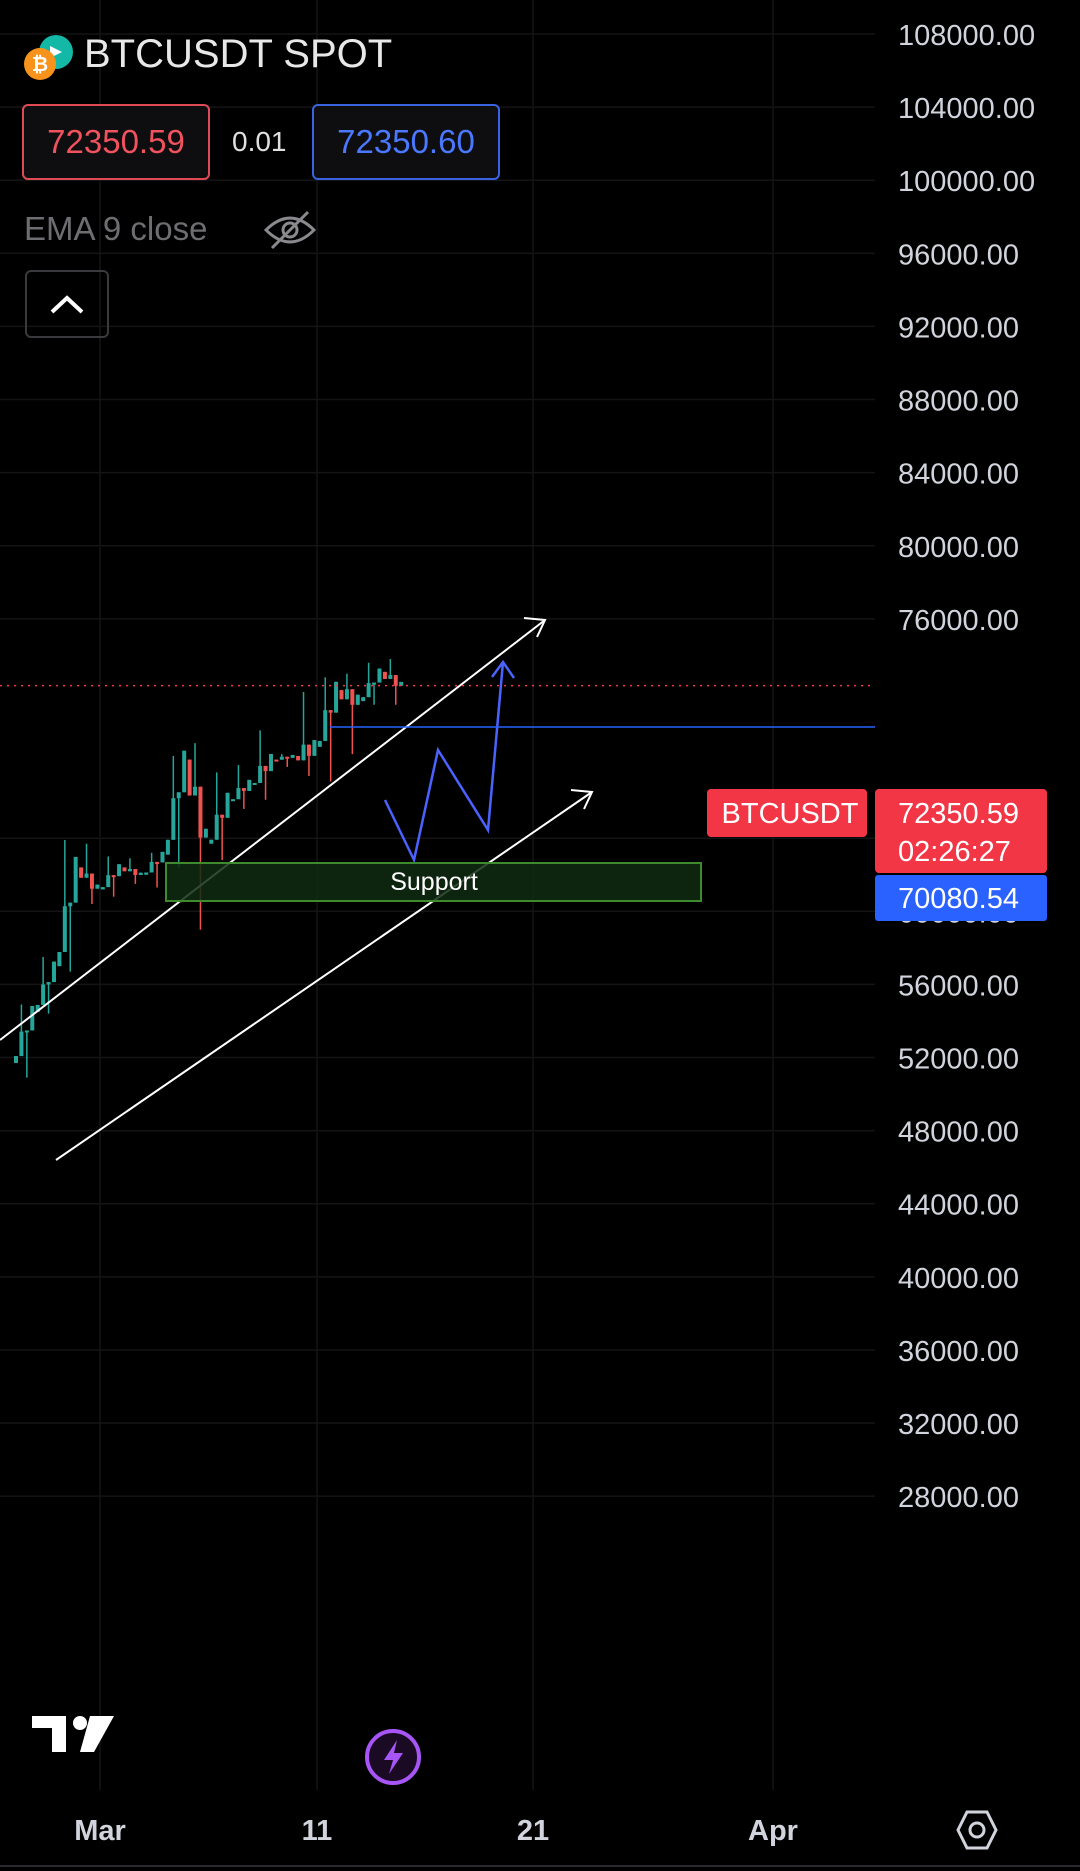 The image size is (1080, 1871). I want to click on x-tick-label: 11, so click(317, 1831).